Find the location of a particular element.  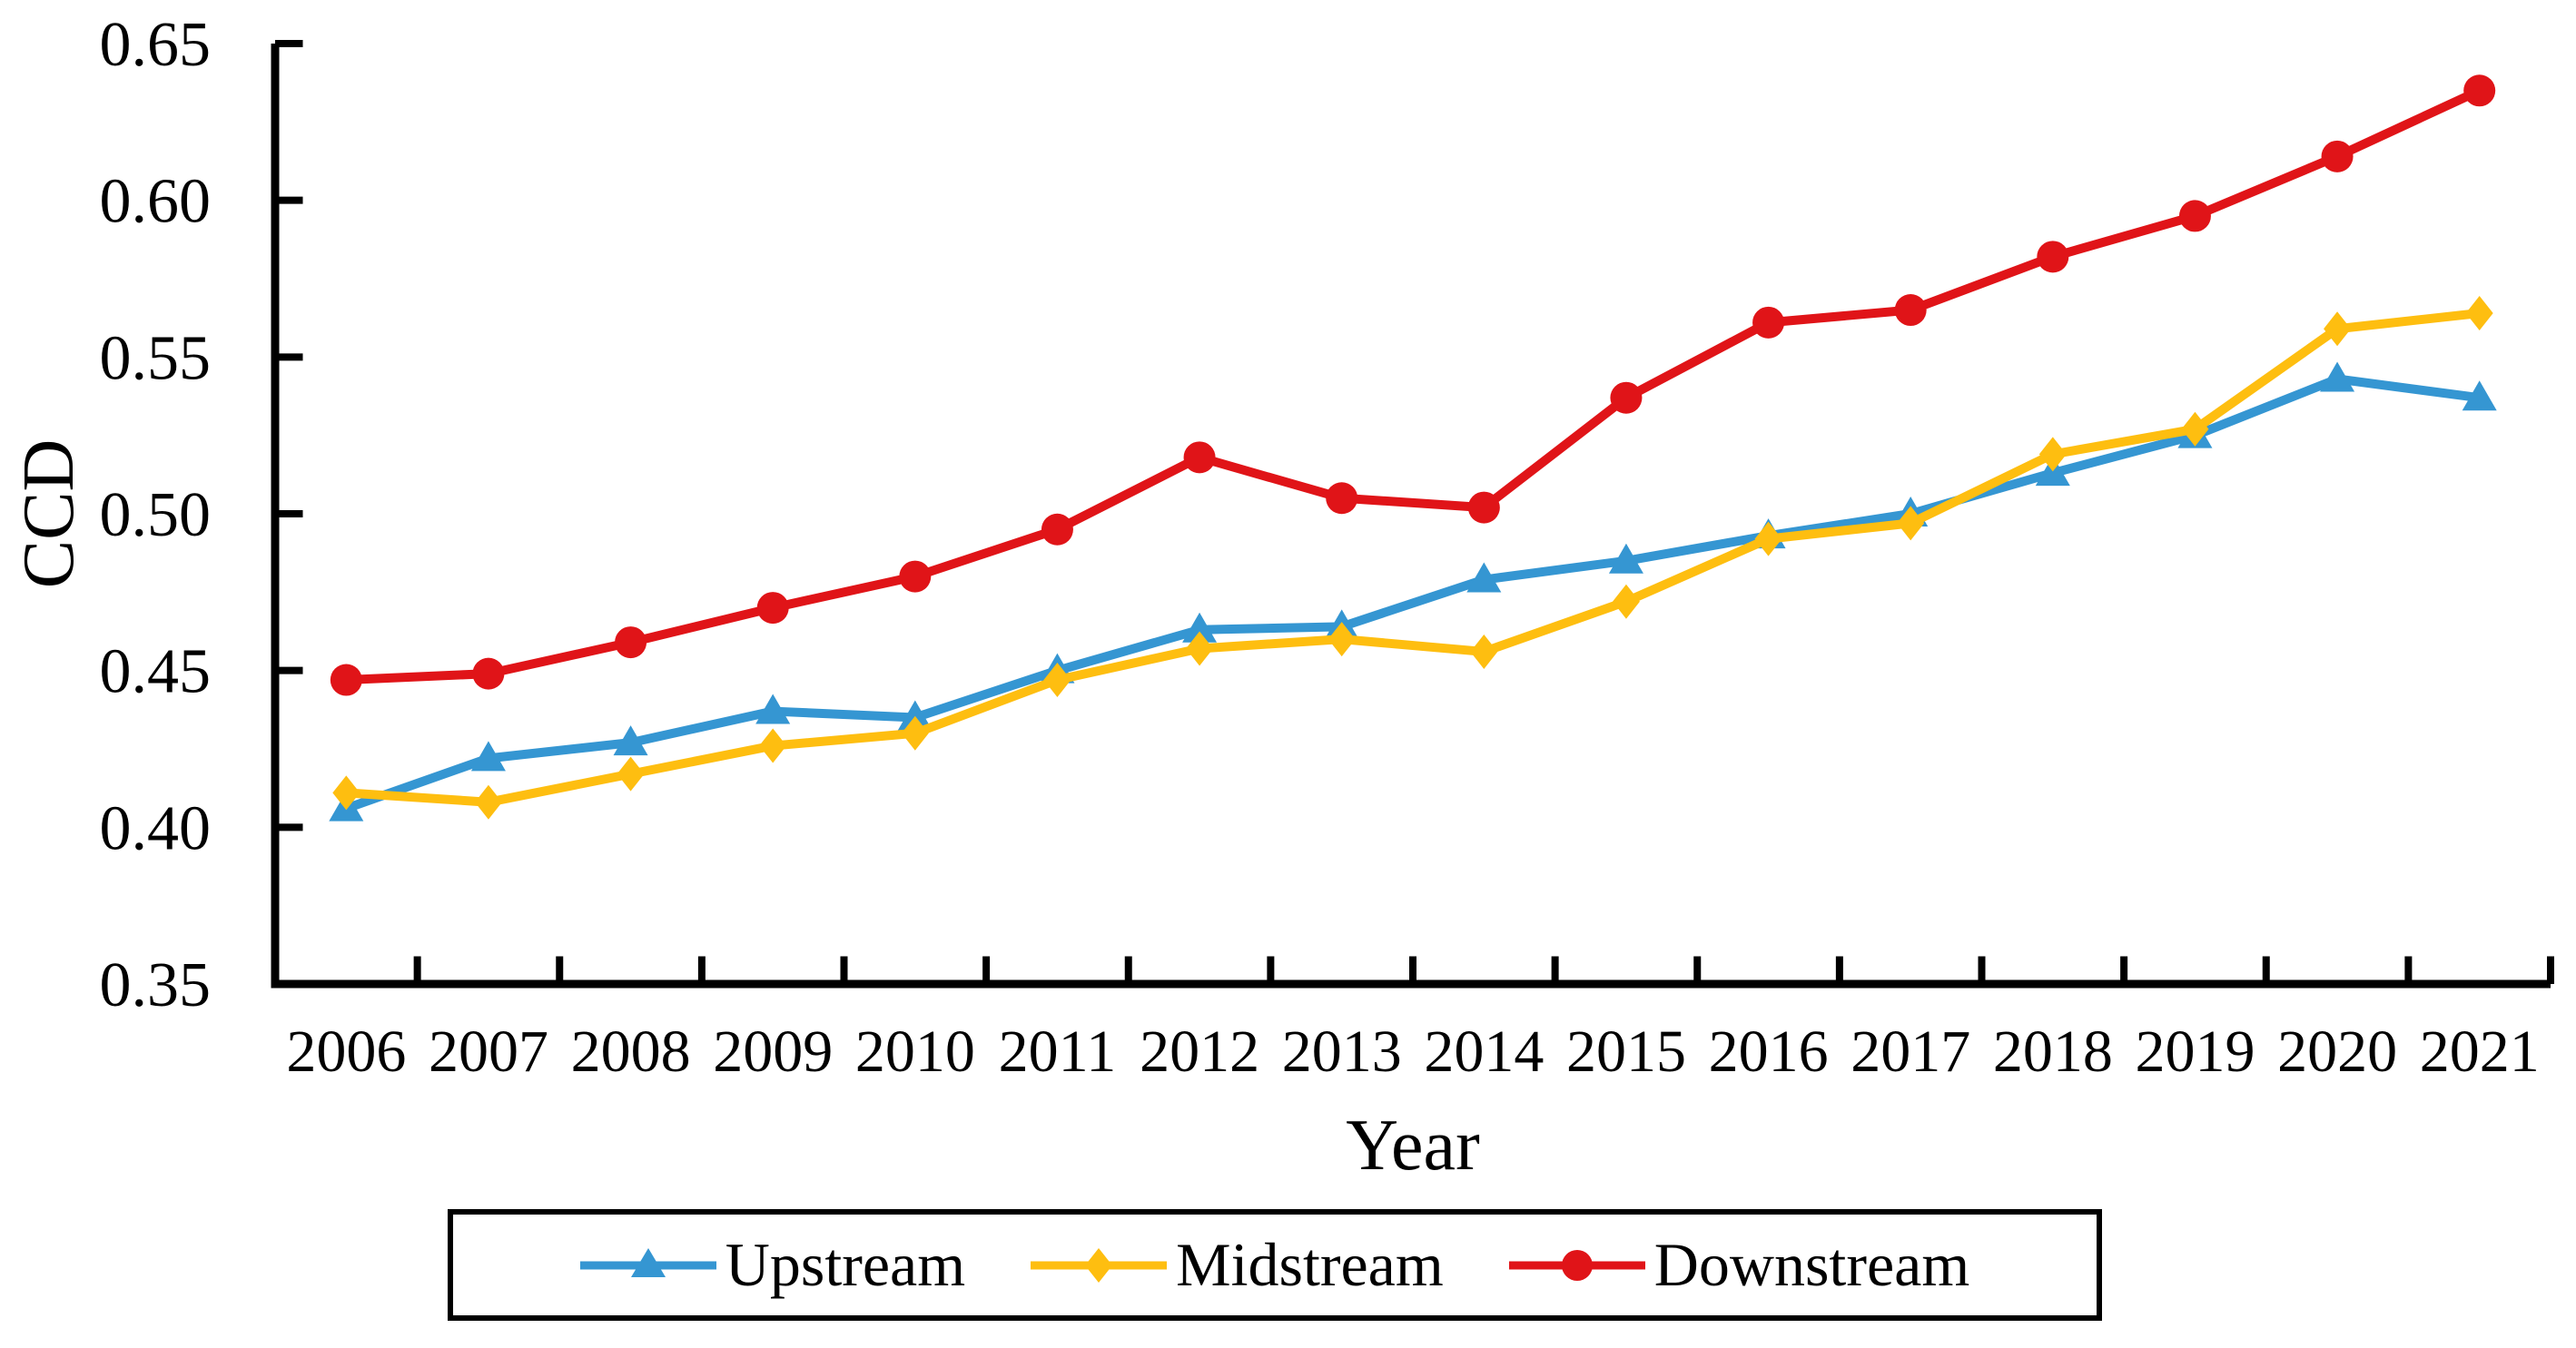

x-tick-label: 2007 is located at coordinates (488, 1051).